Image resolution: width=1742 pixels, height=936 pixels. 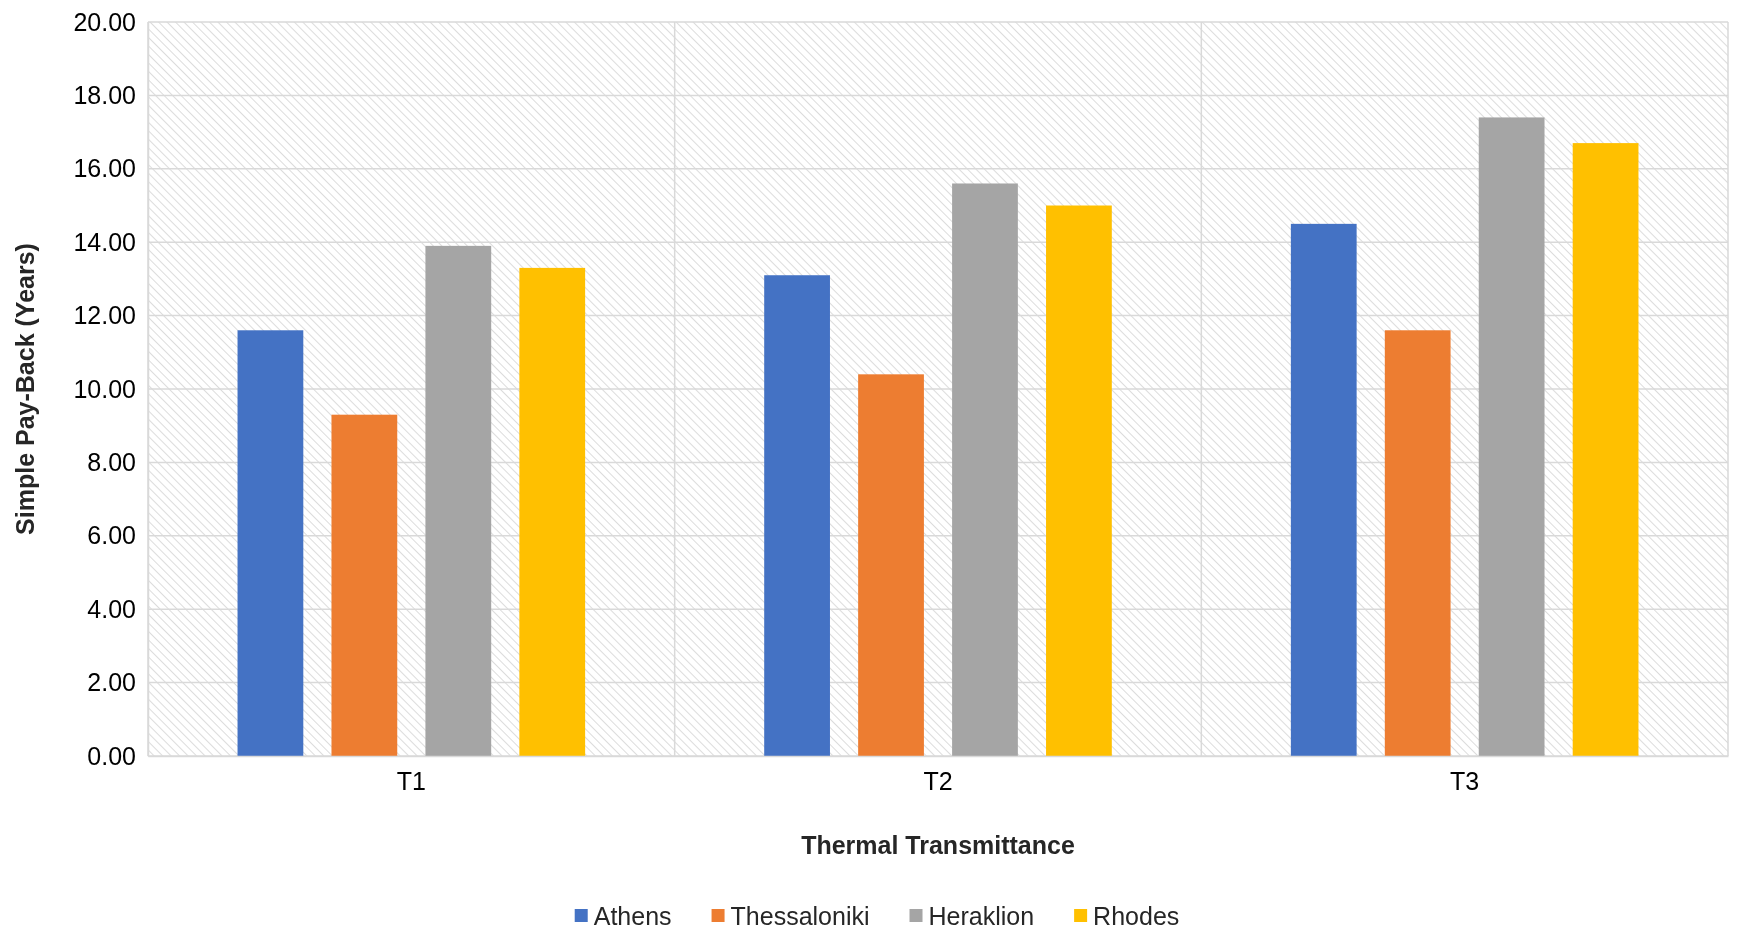 What do you see at coordinates (1136, 915) in the screenshot?
I see `legend-label: Rhodes` at bounding box center [1136, 915].